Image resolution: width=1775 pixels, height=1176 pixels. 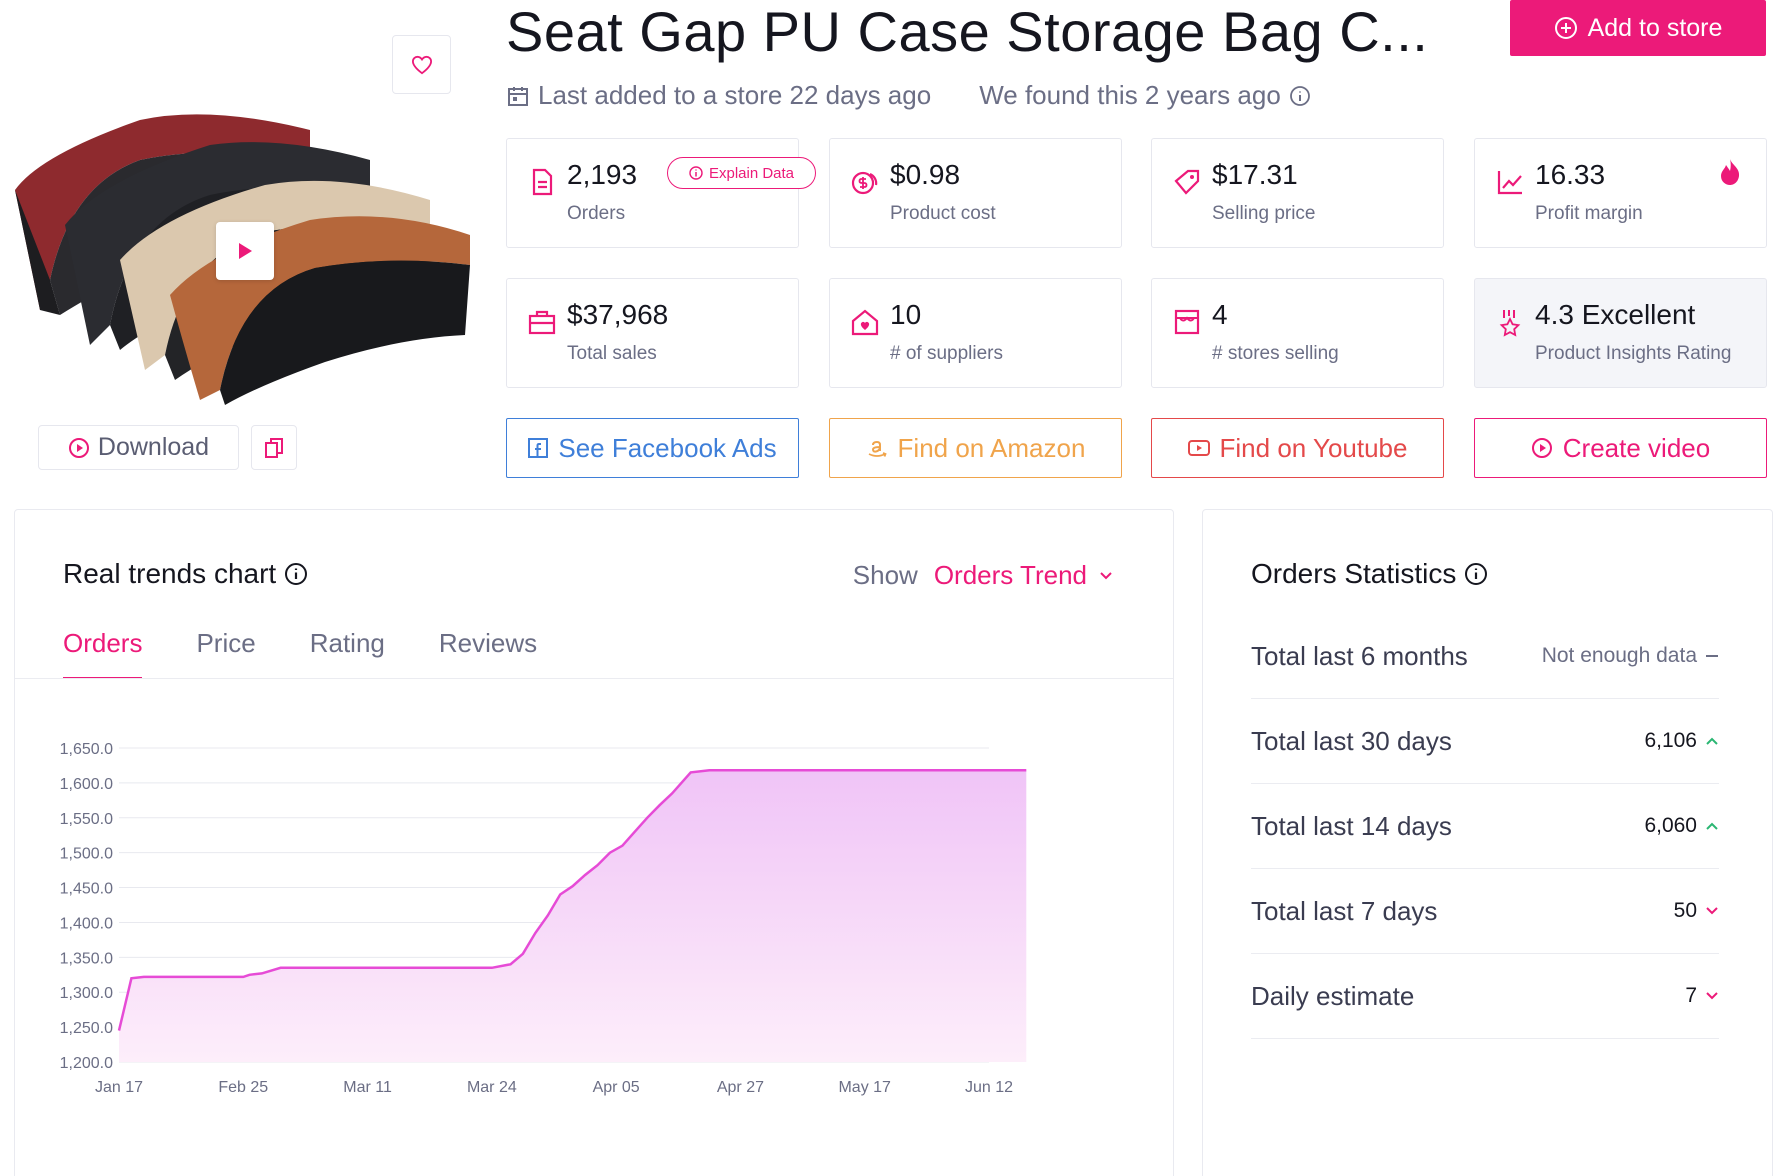 What do you see at coordinates (572, 900) in the screenshot?
I see `series-line` at bounding box center [572, 900].